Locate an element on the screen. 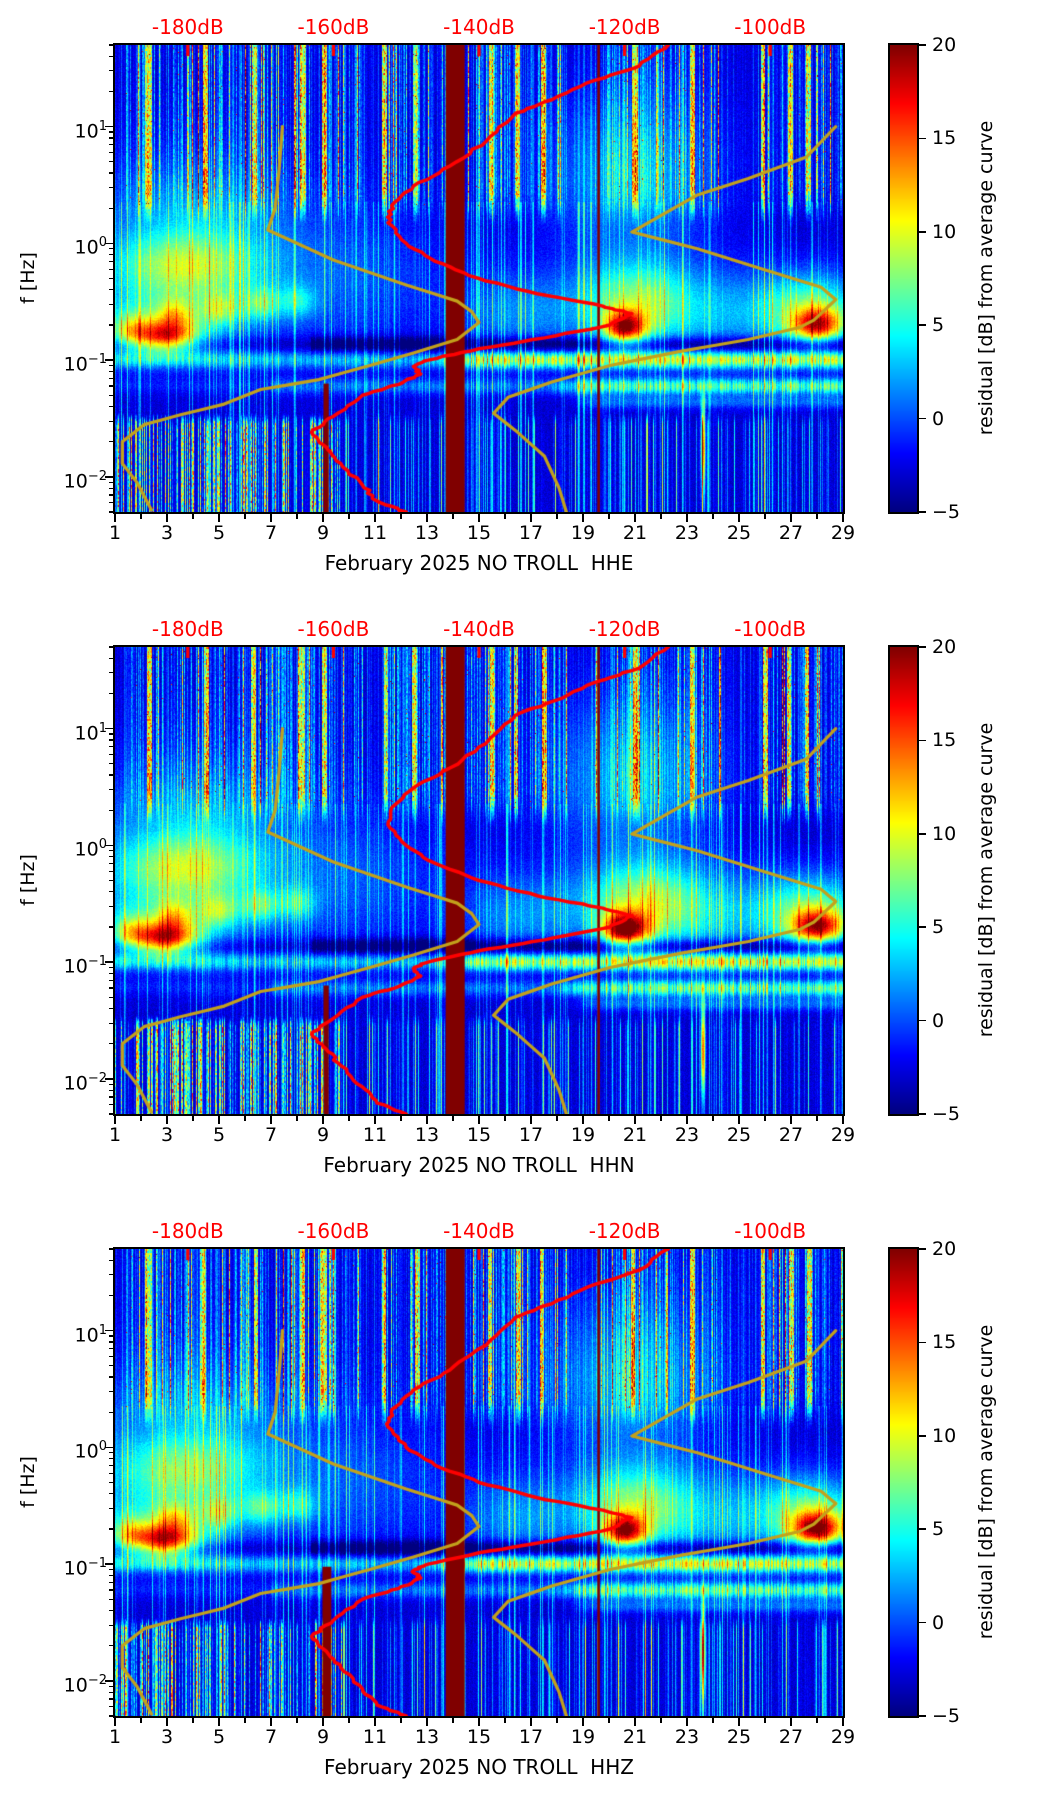 This screenshot has width=1052, height=1806. x-axis-tick-label: 23 is located at coordinates (687, 533).